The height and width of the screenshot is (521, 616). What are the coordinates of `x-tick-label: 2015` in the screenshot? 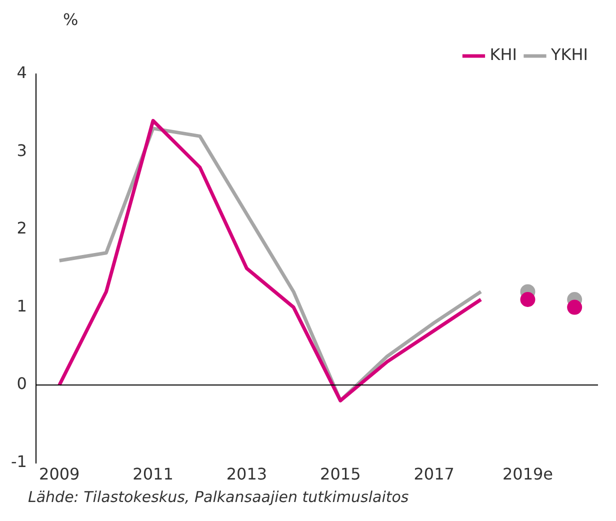 It's located at (340, 474).